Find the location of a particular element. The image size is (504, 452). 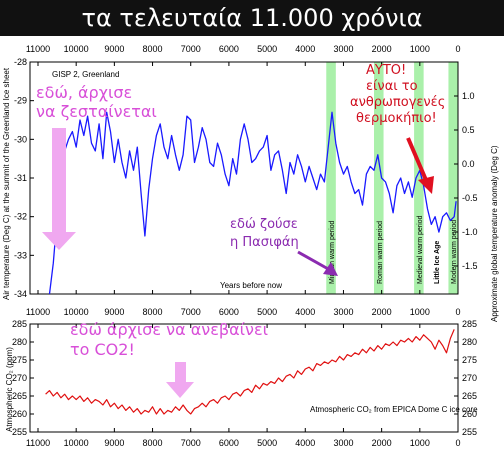

red-arrow-shaft is located at coordinates (417, 159).